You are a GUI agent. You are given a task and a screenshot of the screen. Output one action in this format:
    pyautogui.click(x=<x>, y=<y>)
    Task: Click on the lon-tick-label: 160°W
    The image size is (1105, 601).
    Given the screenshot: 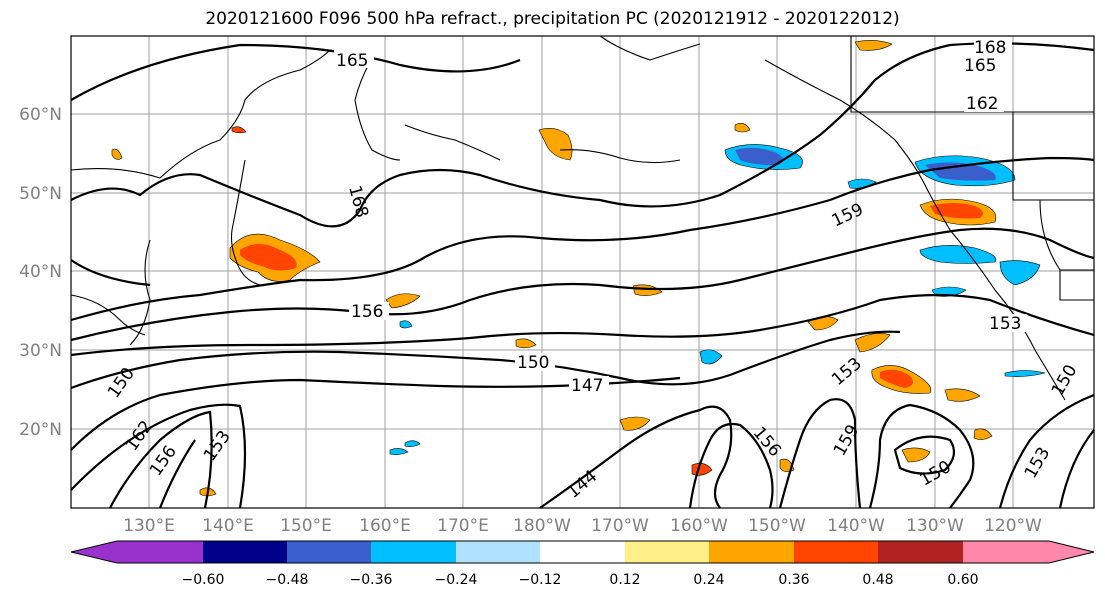 What is the action you would take?
    pyautogui.click(x=699, y=526)
    